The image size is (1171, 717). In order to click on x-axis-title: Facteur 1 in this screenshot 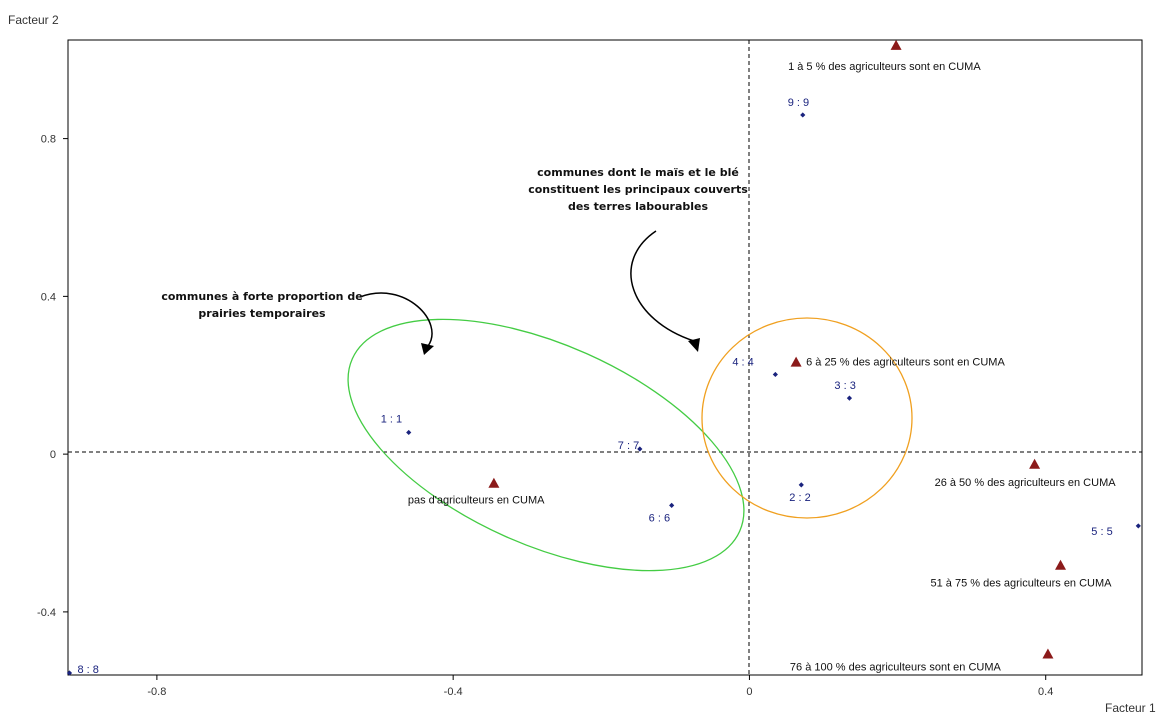, I will do `click(1130, 708)`.